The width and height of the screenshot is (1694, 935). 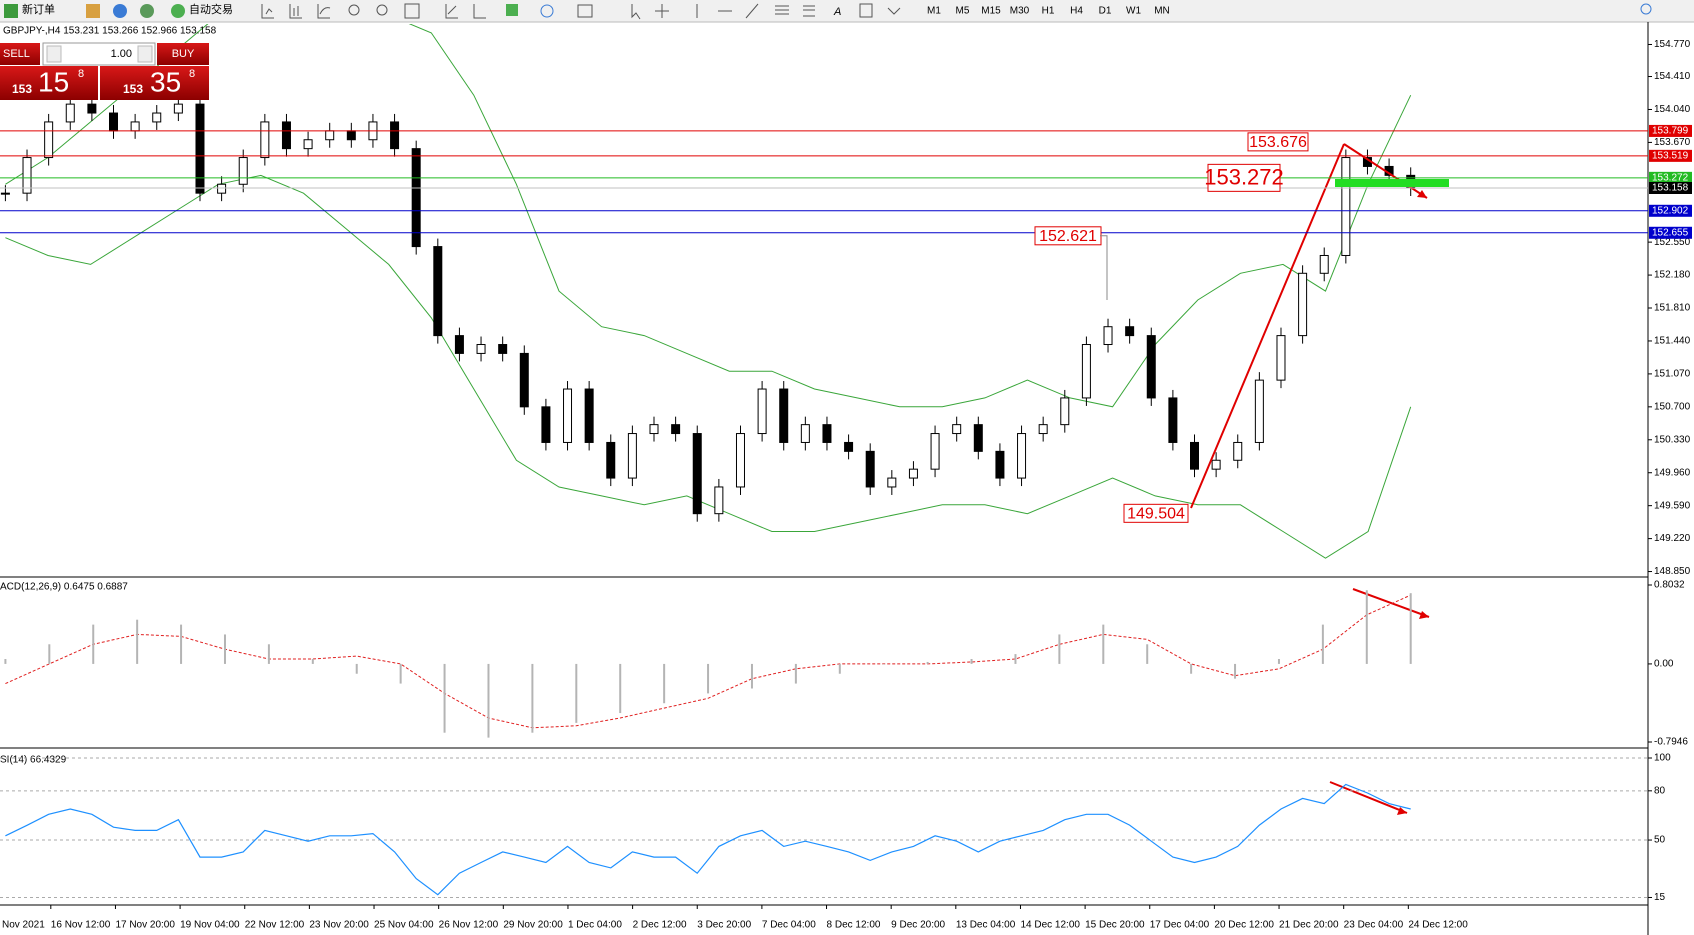 I want to click on price-annotation: 152.621, so click(x=1068, y=236).